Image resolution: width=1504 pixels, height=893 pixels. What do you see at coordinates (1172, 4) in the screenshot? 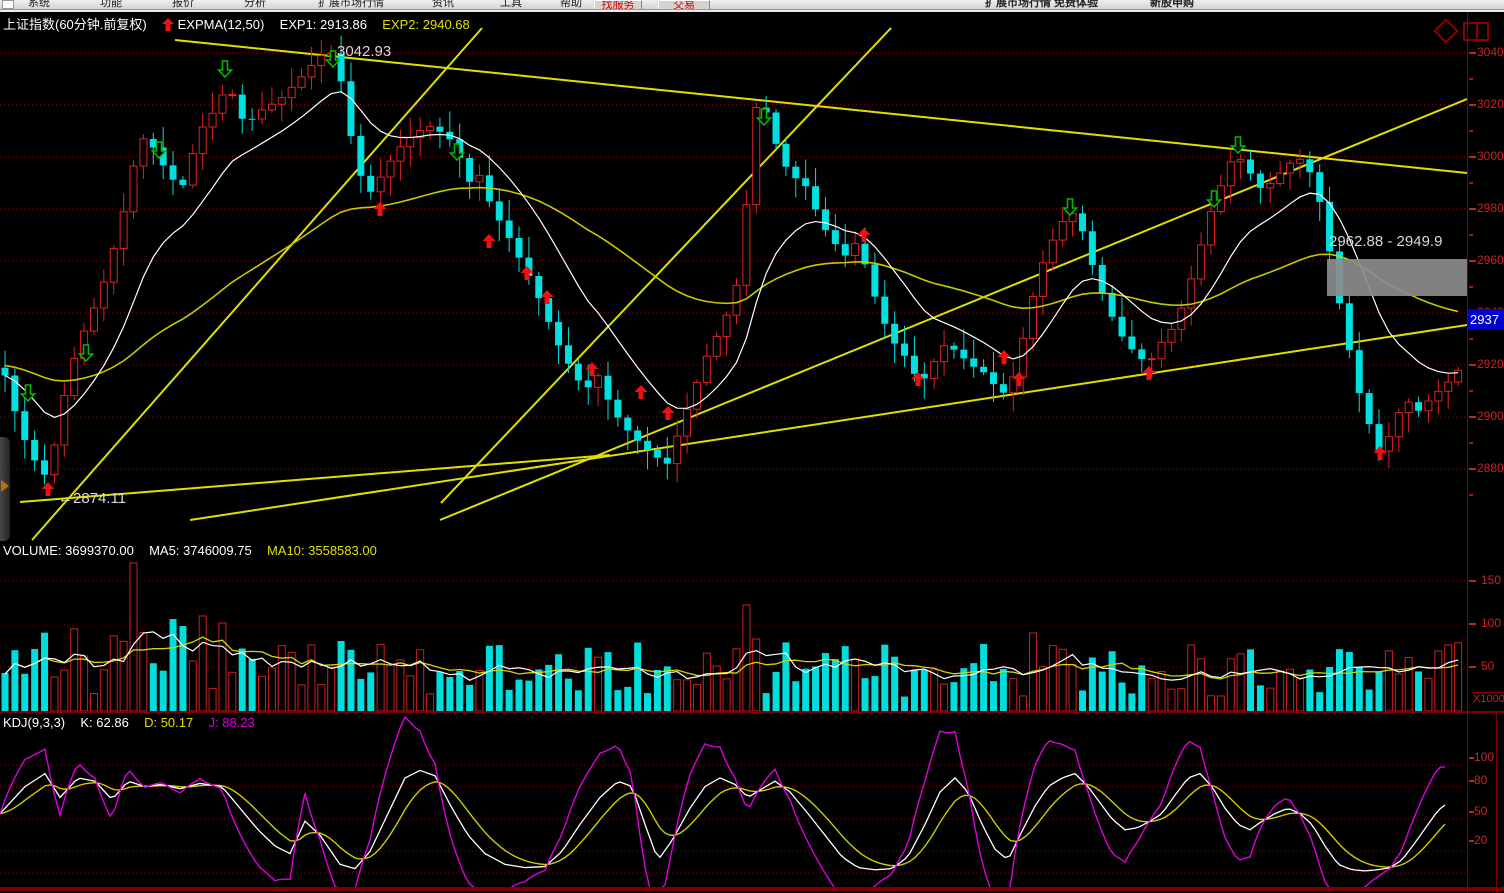
I see `menu-promo-ipo: 新股申购` at bounding box center [1172, 4].